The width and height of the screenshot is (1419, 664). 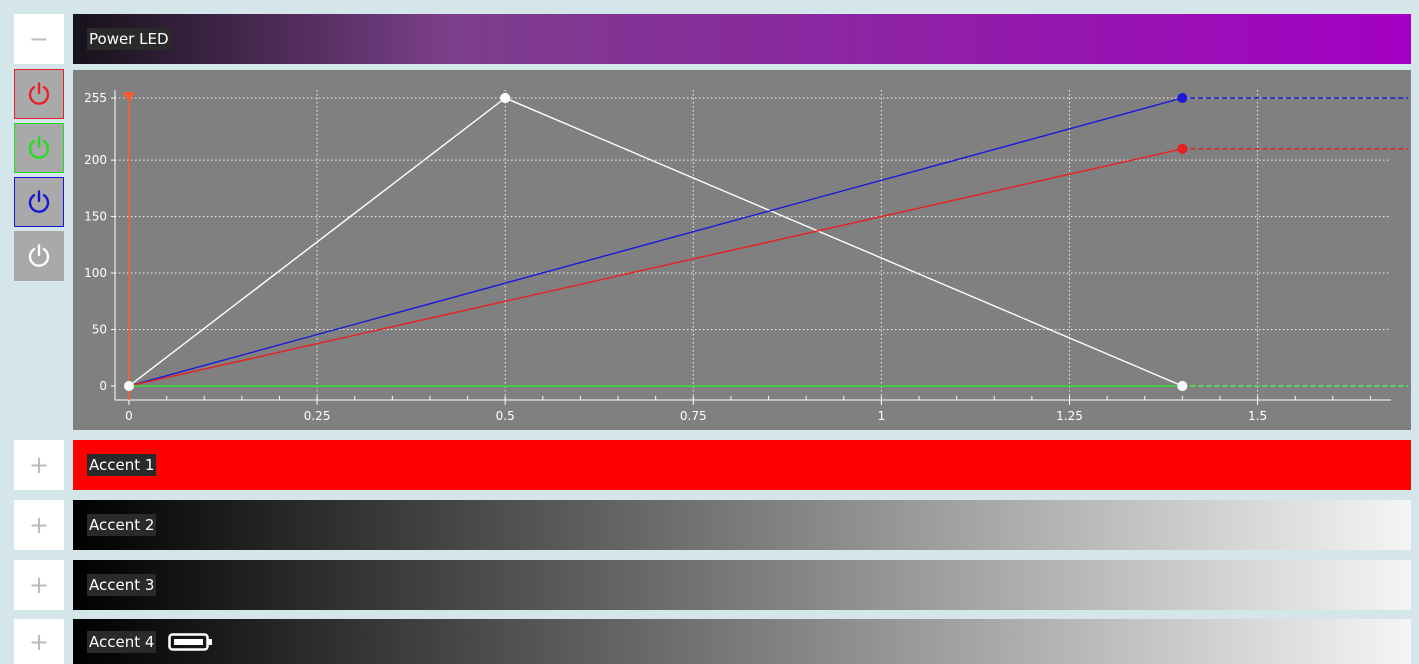 I want to click on white-channel-toggle, so click(x=39, y=256).